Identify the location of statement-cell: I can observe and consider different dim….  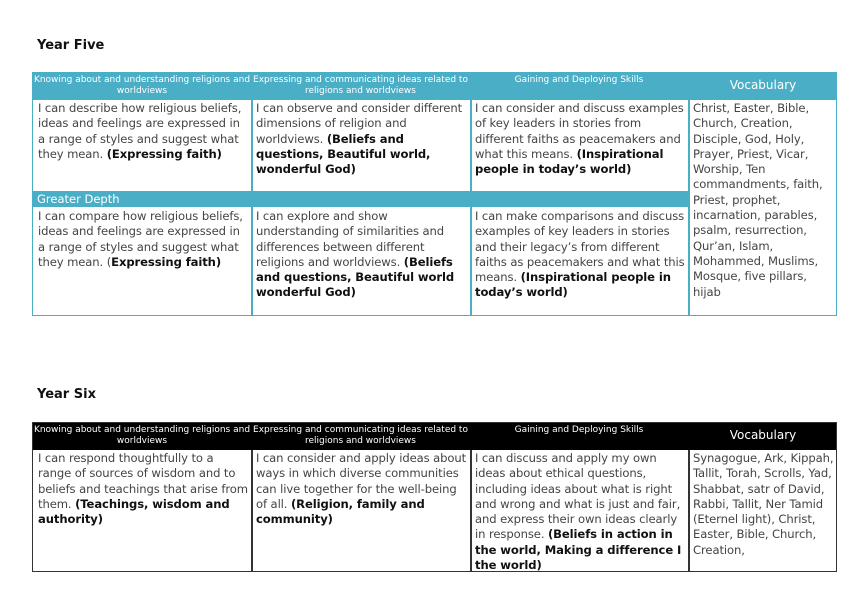
(361, 139).